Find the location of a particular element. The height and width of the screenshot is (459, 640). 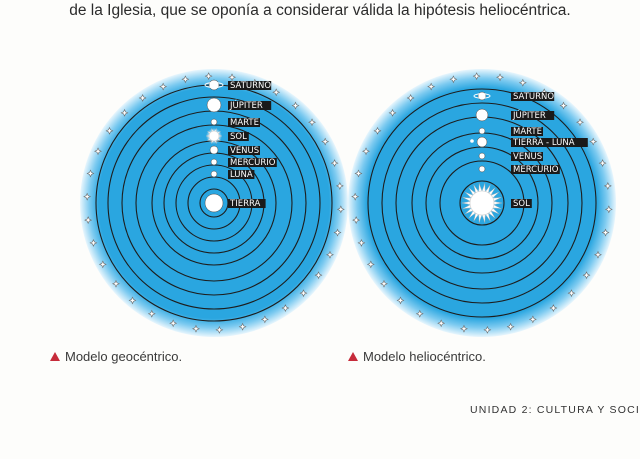

body-label: SOL is located at coordinates (238, 137).